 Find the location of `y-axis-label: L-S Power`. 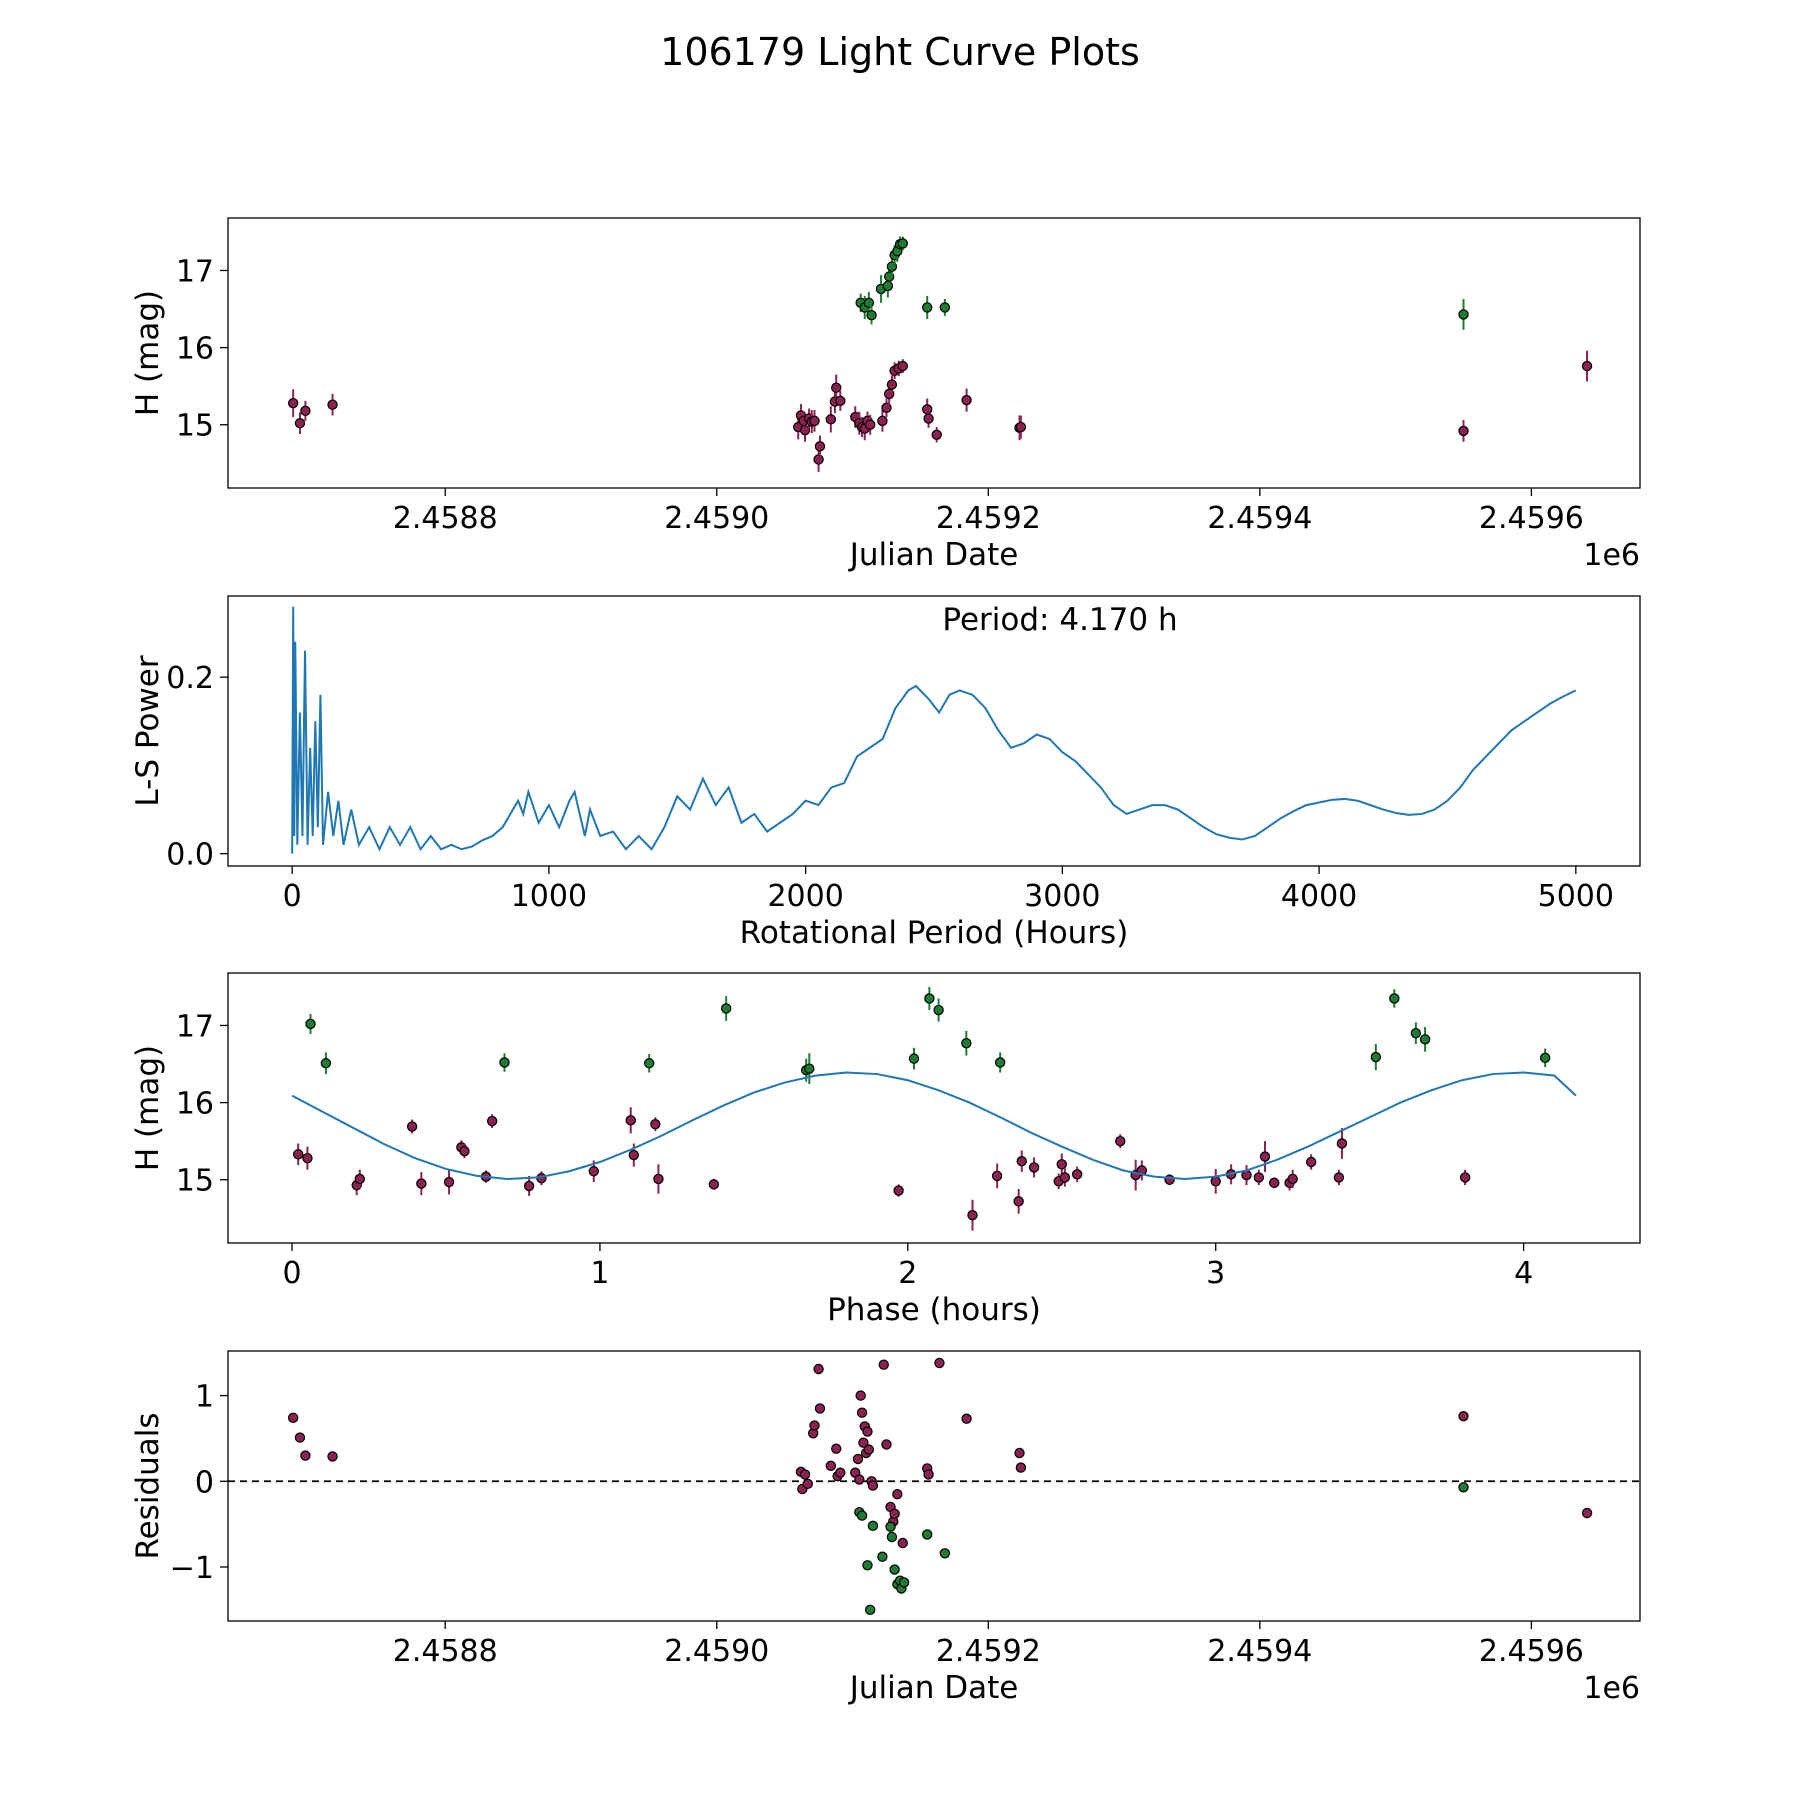

y-axis-label: L-S Power is located at coordinates (148, 730).